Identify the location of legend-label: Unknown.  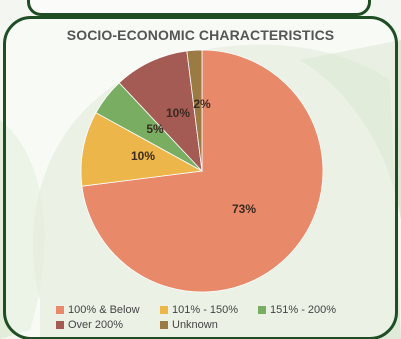
(195, 324).